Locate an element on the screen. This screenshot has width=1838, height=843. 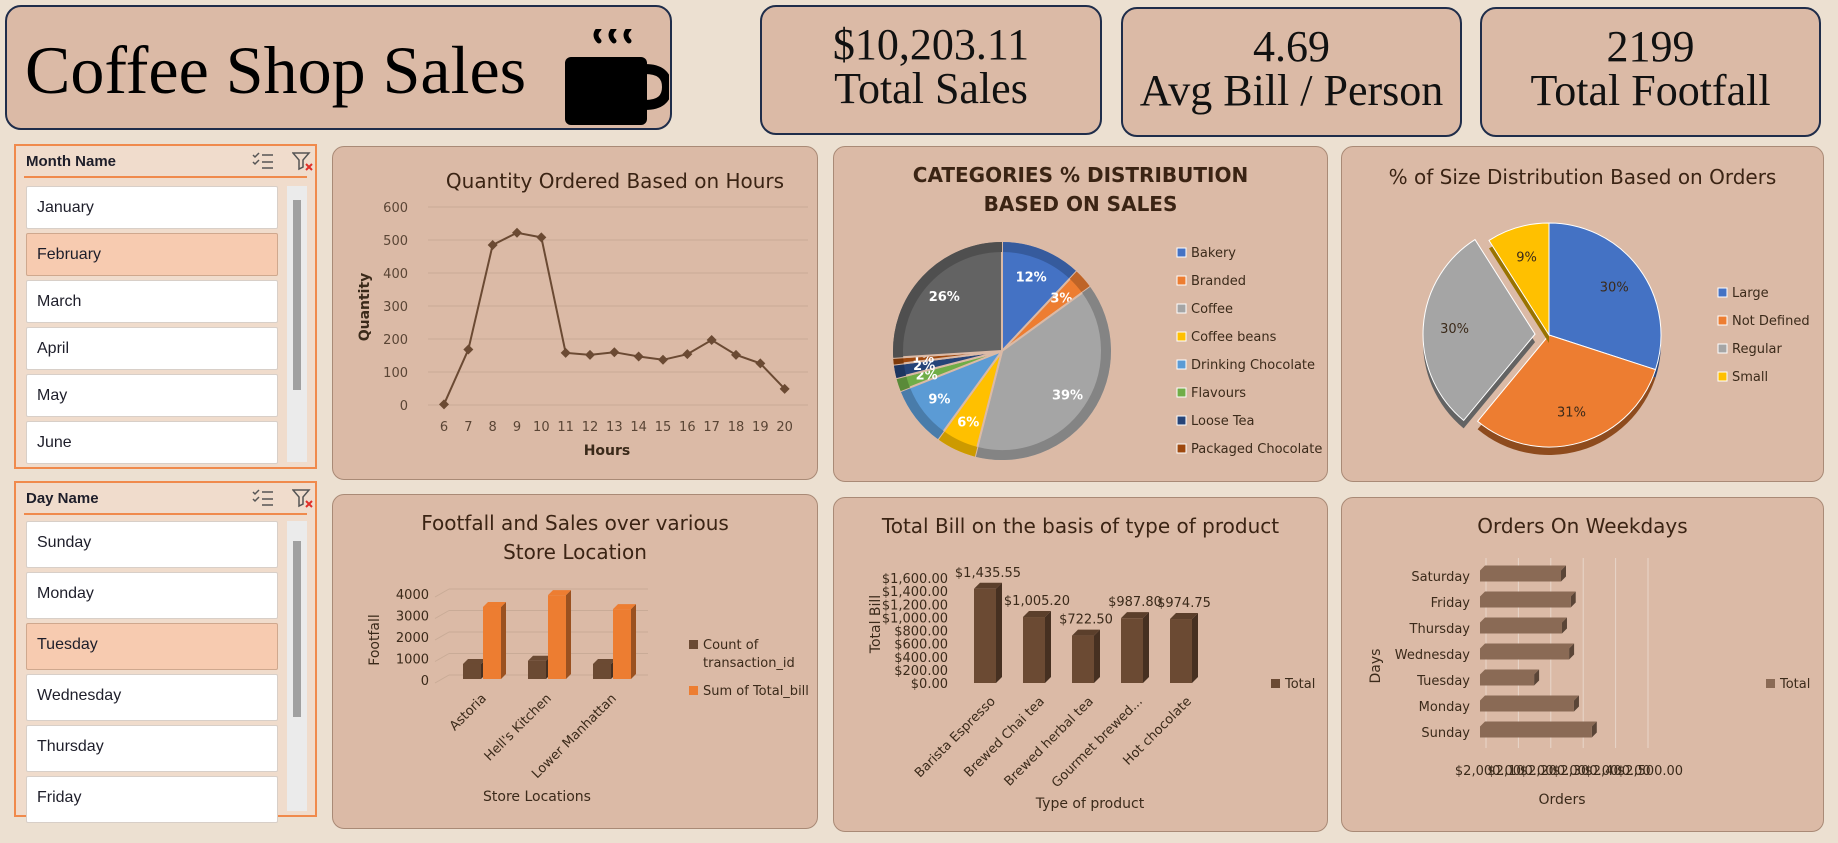
y-tick-label: Tuesday is located at coordinates (1443, 681).